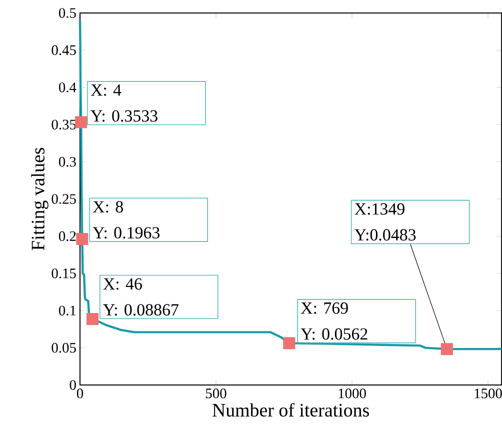 This screenshot has width=502, height=446. What do you see at coordinates (385, 235) in the screenshot?
I see `annotation: Y:0.0483` at bounding box center [385, 235].